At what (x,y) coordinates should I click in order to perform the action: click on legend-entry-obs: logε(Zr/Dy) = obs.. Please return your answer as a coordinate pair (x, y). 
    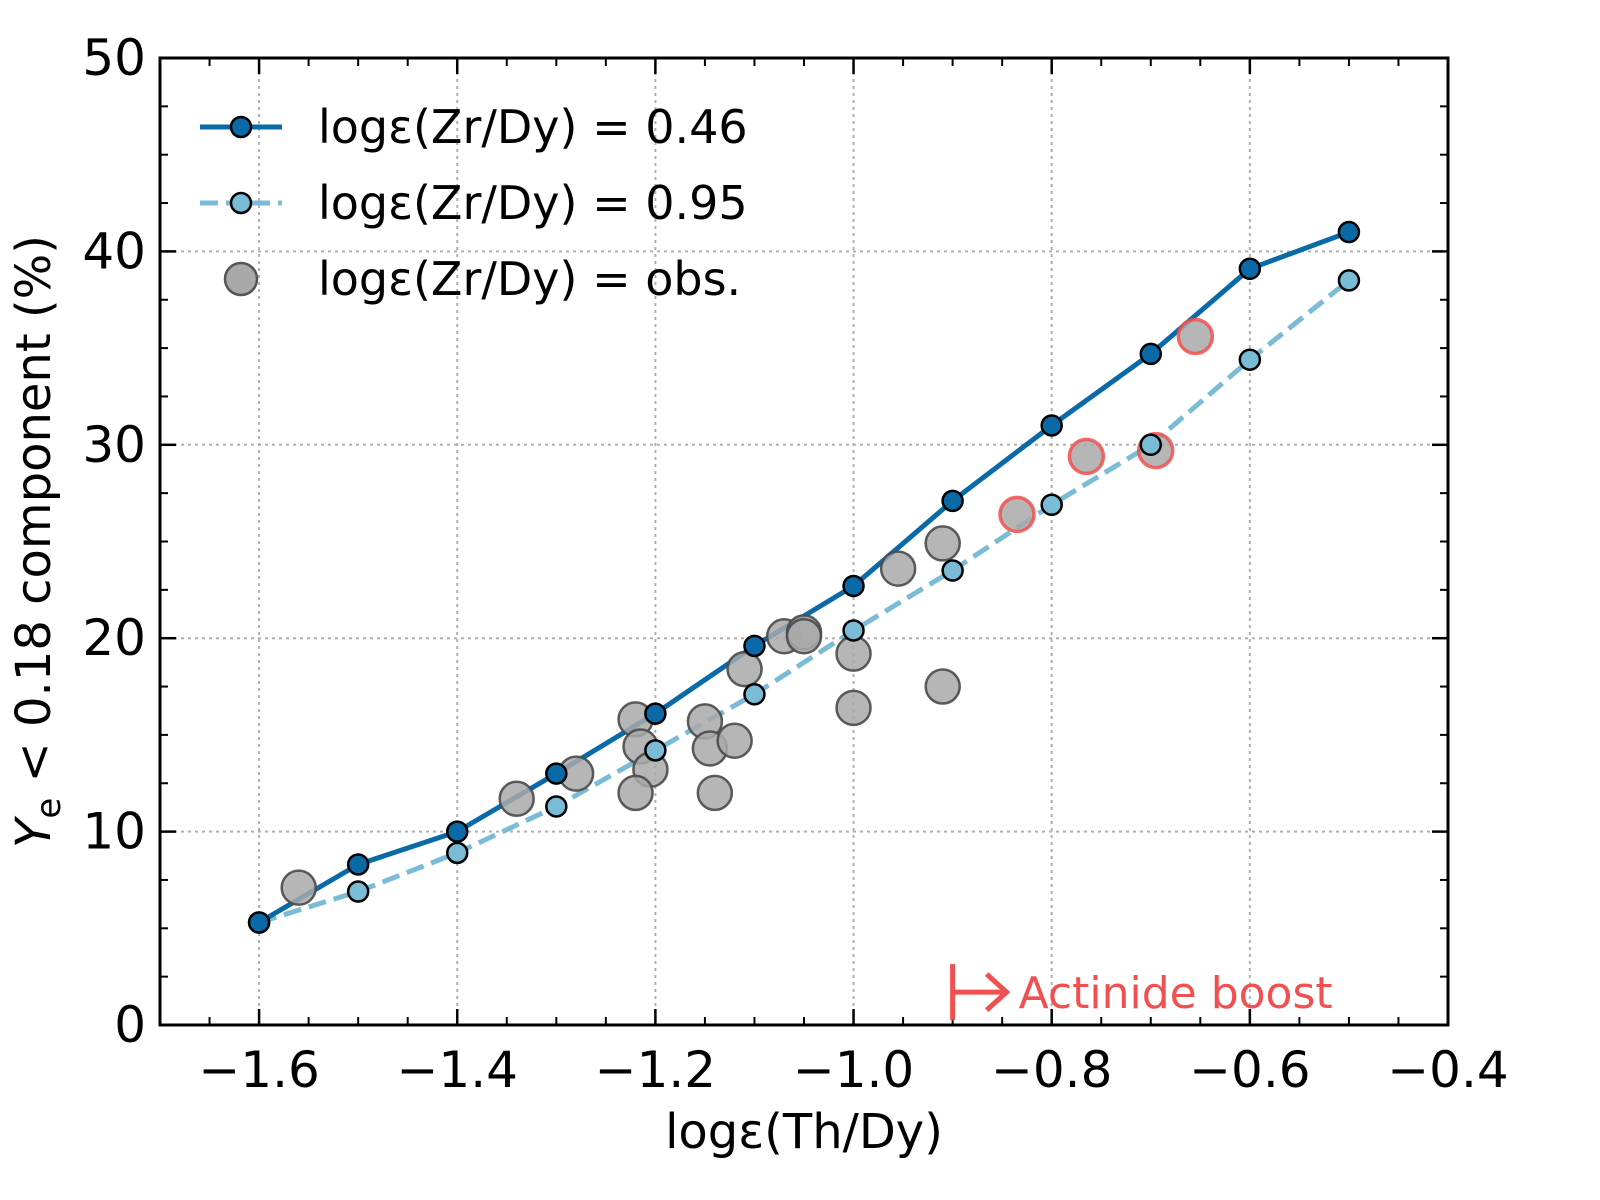
    Looking at the image, I should click on (482, 279).